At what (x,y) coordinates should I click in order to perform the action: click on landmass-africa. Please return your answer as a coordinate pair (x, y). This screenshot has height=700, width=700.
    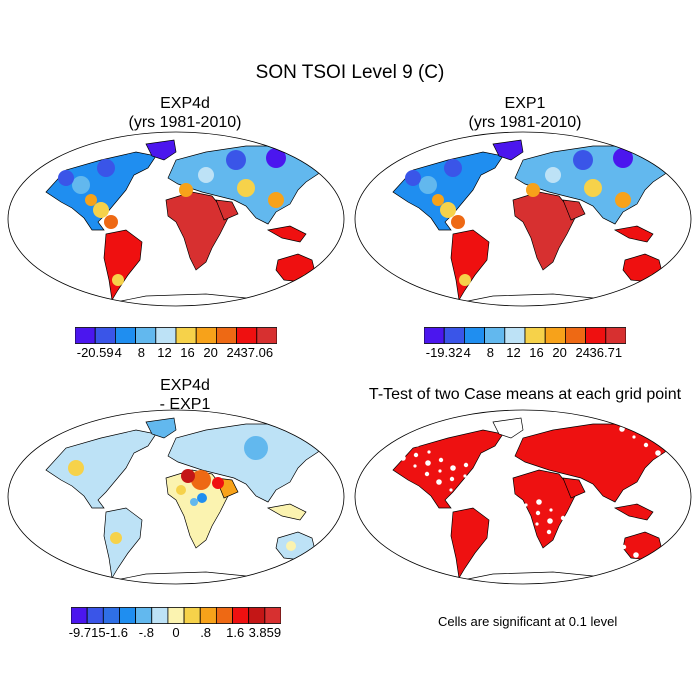
    Looking at the image, I should click on (544, 231).